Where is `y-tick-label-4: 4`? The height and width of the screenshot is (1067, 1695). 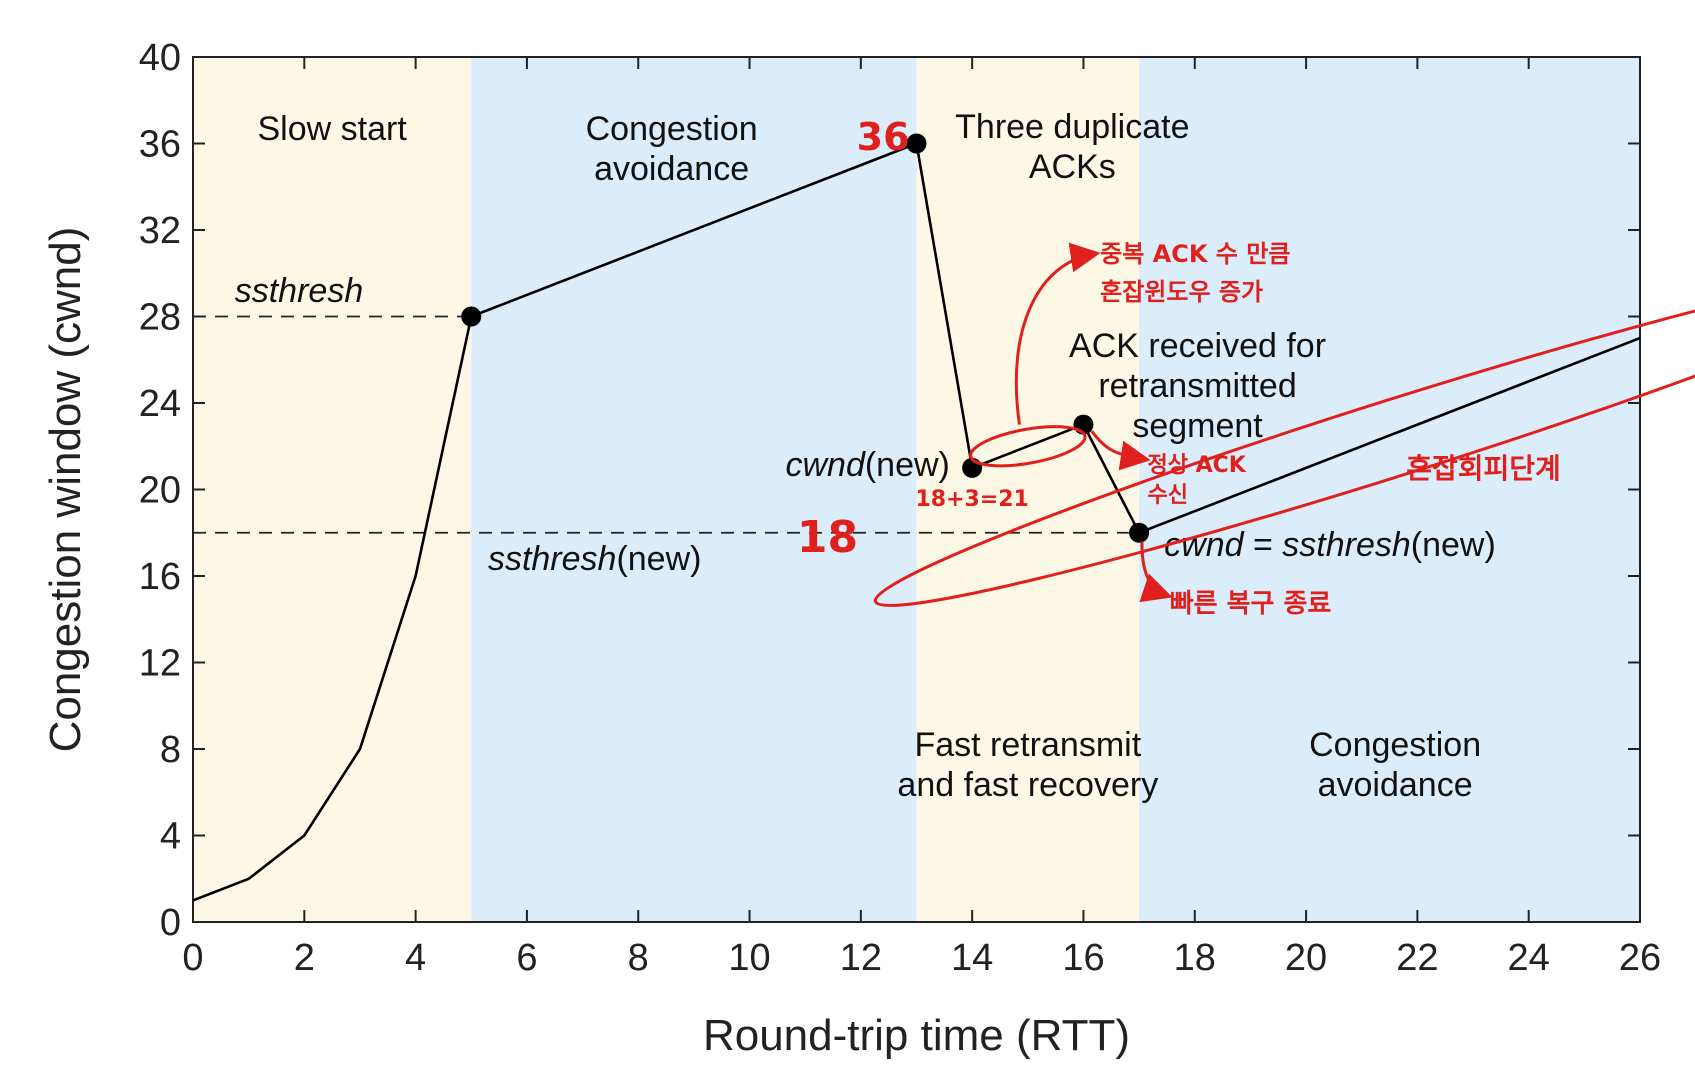 y-tick-label-4: 4 is located at coordinates (170, 837).